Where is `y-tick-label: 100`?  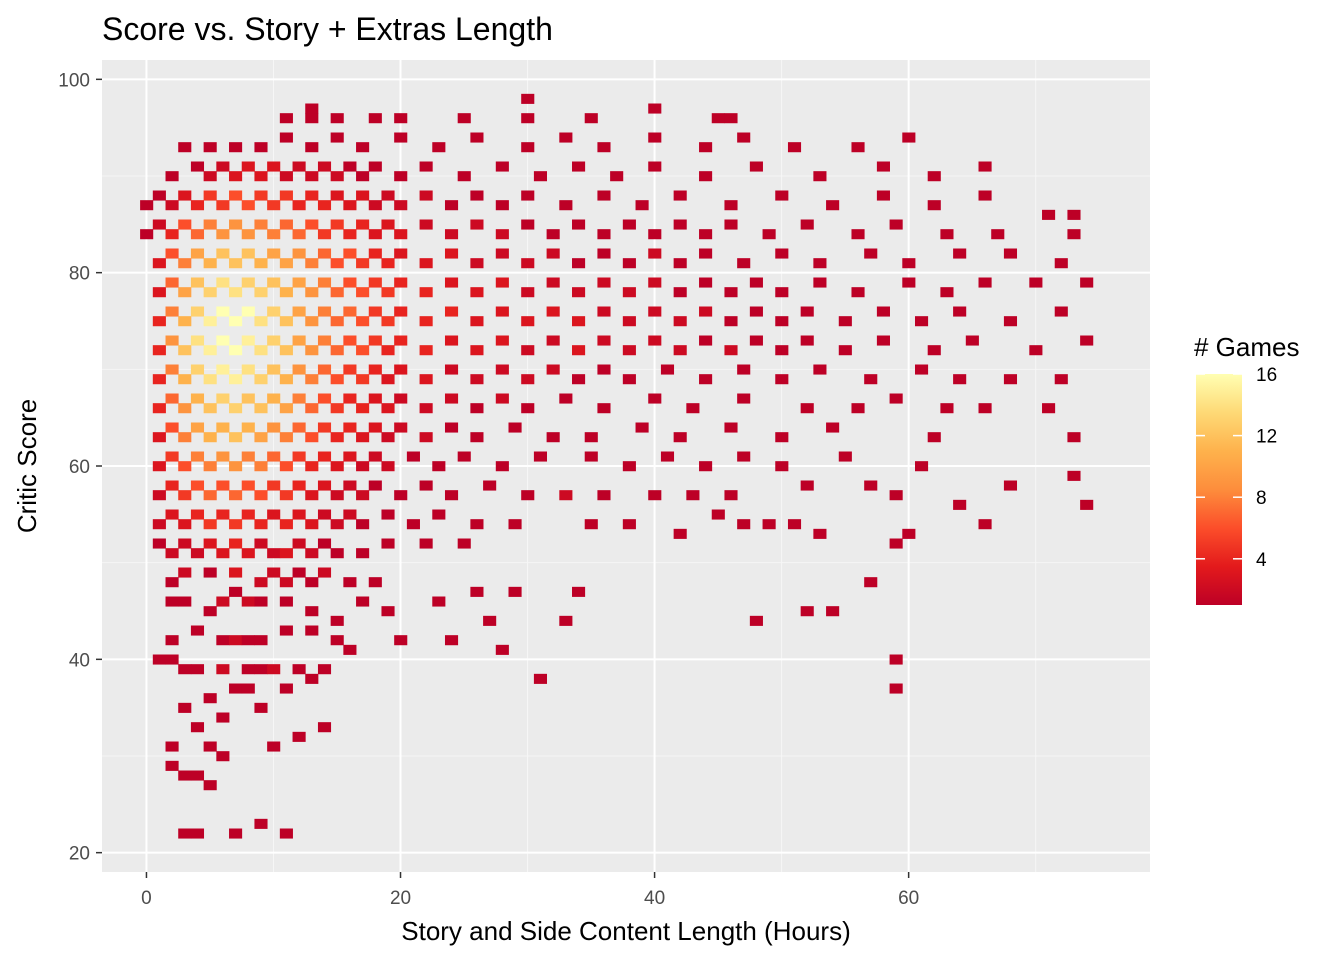 y-tick-label: 100 is located at coordinates (74, 80).